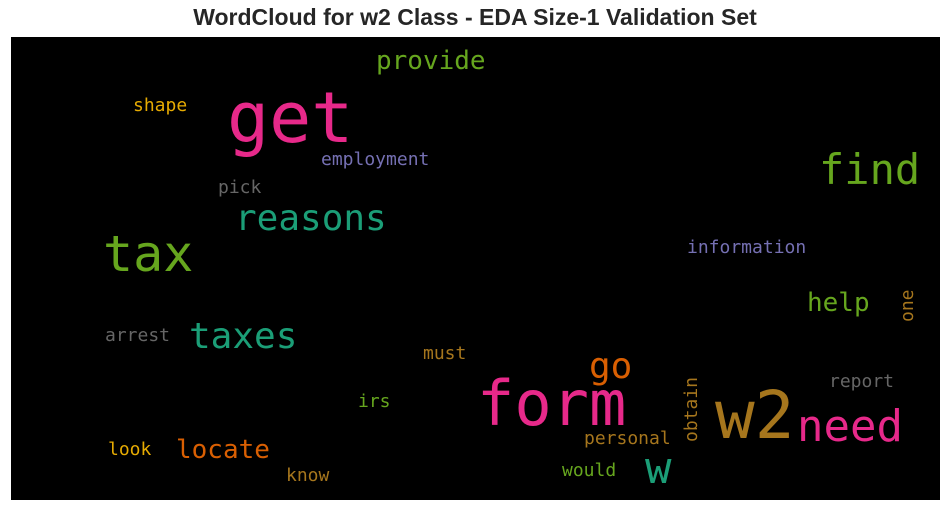 This screenshot has height=511, width=950. Describe the element at coordinates (838, 303) in the screenshot. I see `word-help: help` at that location.